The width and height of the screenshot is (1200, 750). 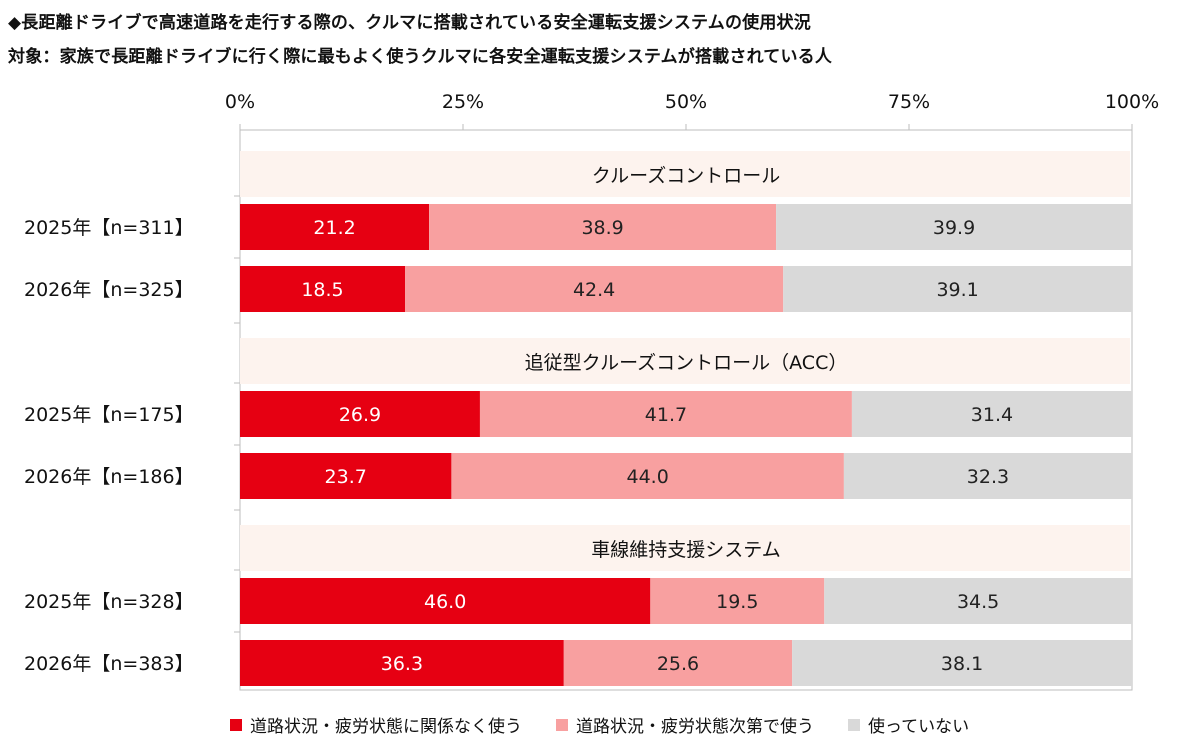 I want to click on data-label: 21.2, so click(x=334, y=228).